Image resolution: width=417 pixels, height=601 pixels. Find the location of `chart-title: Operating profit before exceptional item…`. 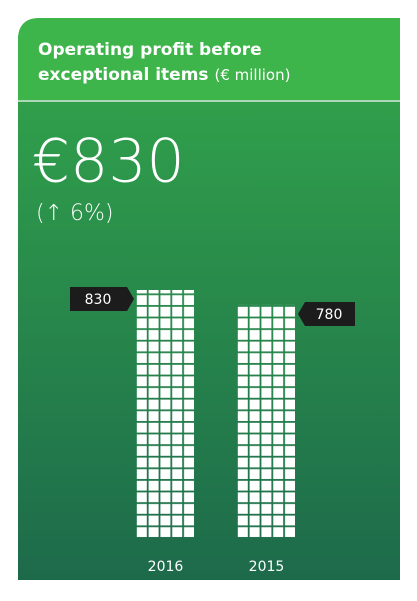

chart-title: Operating profit before exceptional item… is located at coordinates (164, 62).